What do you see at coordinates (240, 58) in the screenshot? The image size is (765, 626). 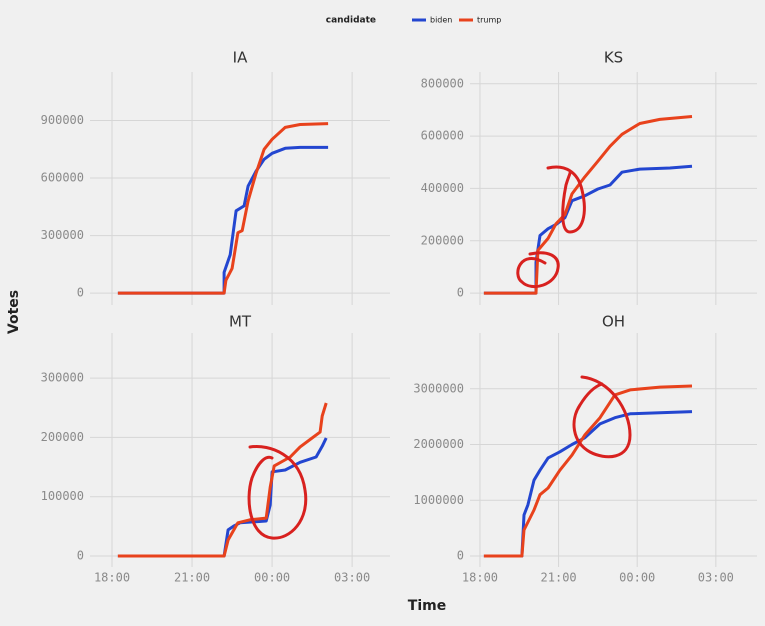 I see `panel-title: IA` at bounding box center [240, 58].